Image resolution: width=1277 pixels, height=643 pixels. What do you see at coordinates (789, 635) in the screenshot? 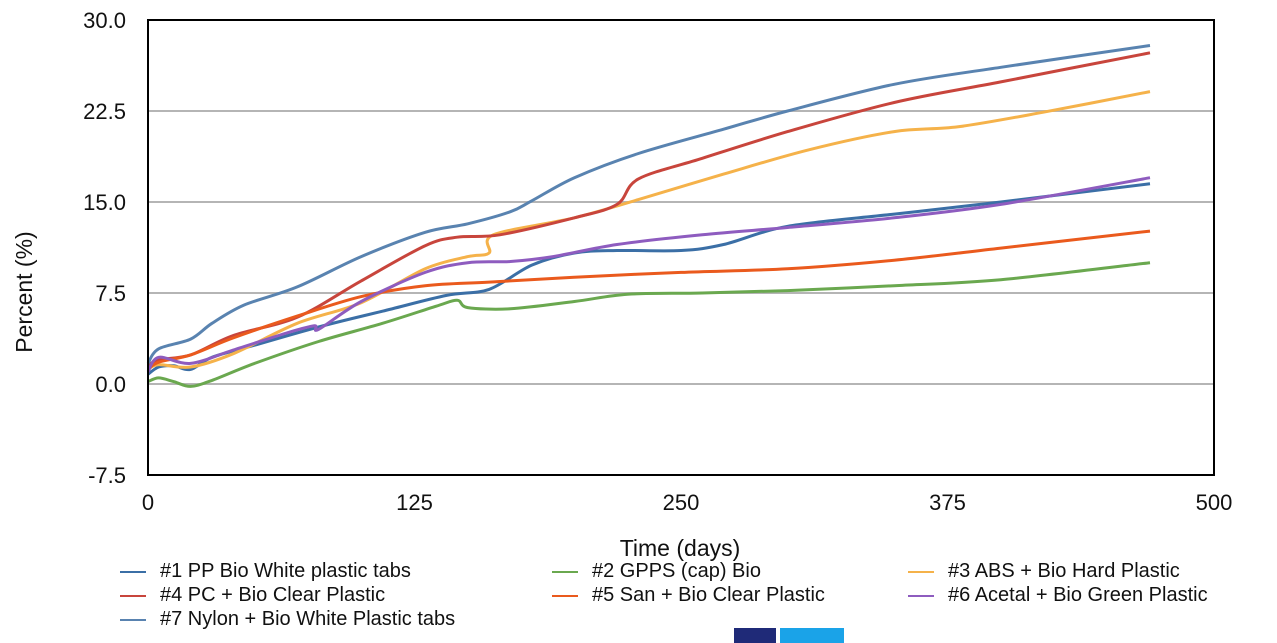
I see `brand-logo` at bounding box center [789, 635].